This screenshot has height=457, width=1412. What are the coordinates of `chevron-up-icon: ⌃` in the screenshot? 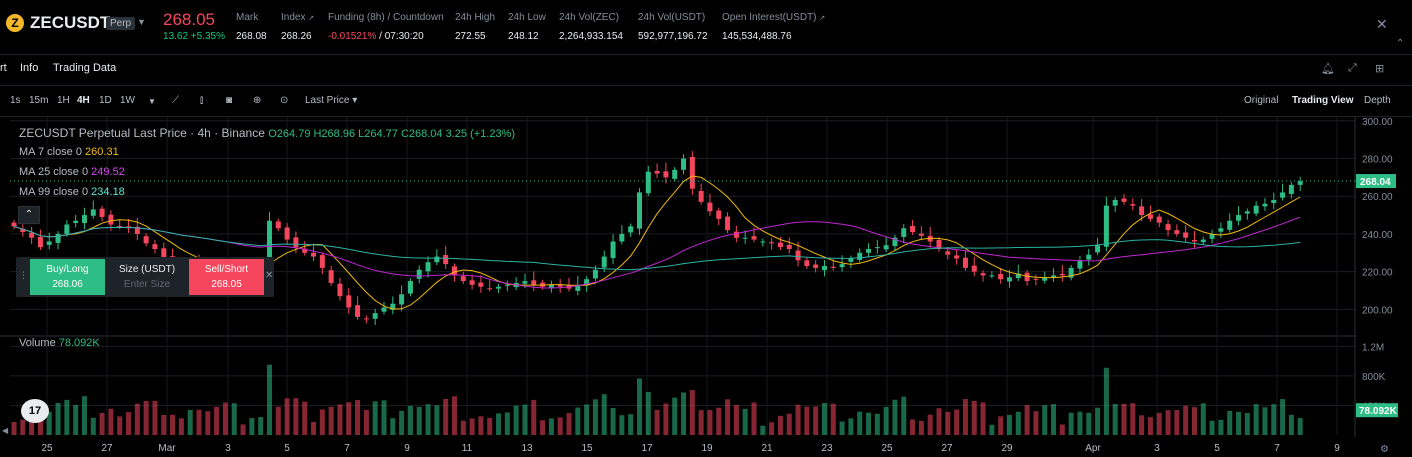 It's located at (1400, 43).